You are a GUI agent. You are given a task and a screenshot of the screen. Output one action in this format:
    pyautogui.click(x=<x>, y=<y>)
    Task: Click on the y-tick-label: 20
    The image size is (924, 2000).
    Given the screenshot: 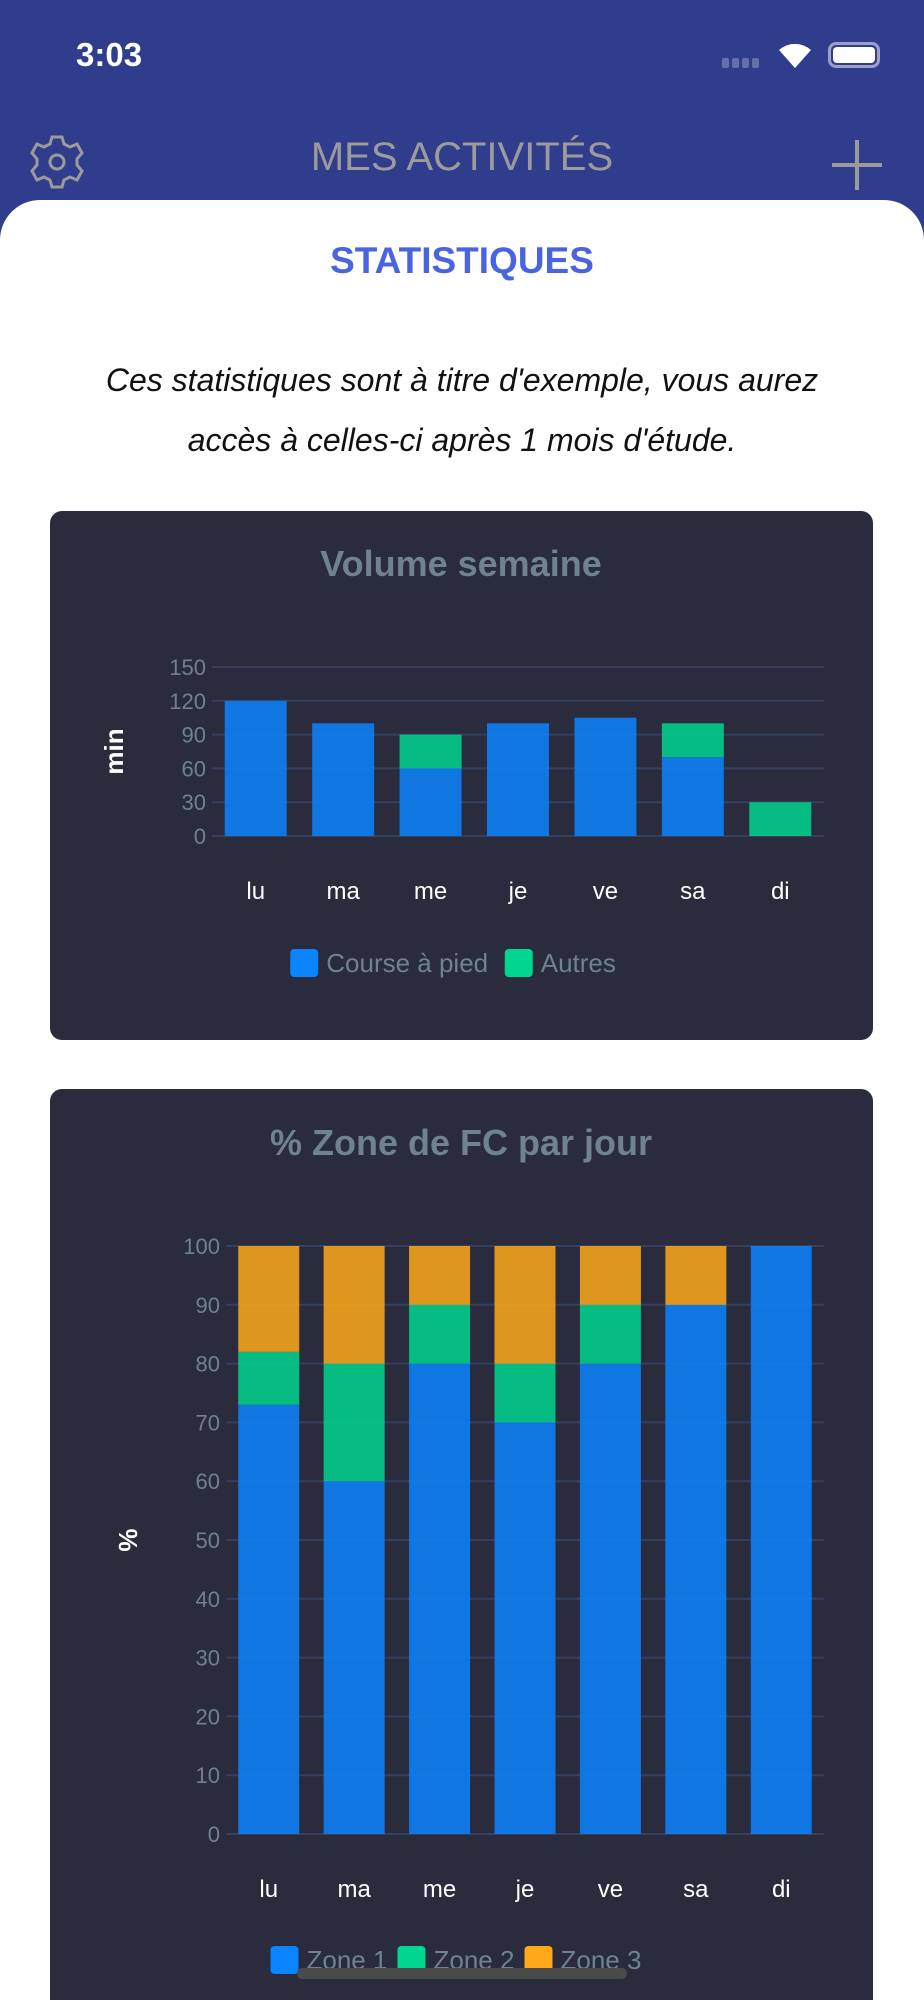 What is the action you would take?
    pyautogui.click(x=208, y=1716)
    